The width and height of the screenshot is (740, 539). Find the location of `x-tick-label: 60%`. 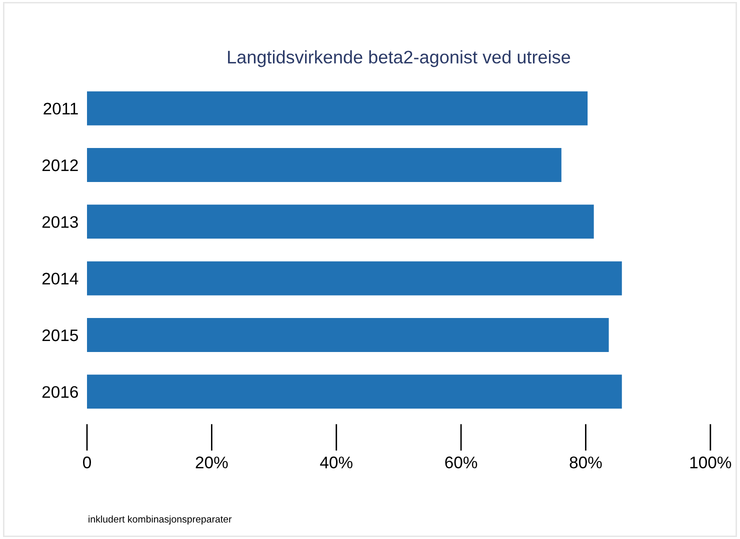

x-tick-label: 60% is located at coordinates (461, 462).